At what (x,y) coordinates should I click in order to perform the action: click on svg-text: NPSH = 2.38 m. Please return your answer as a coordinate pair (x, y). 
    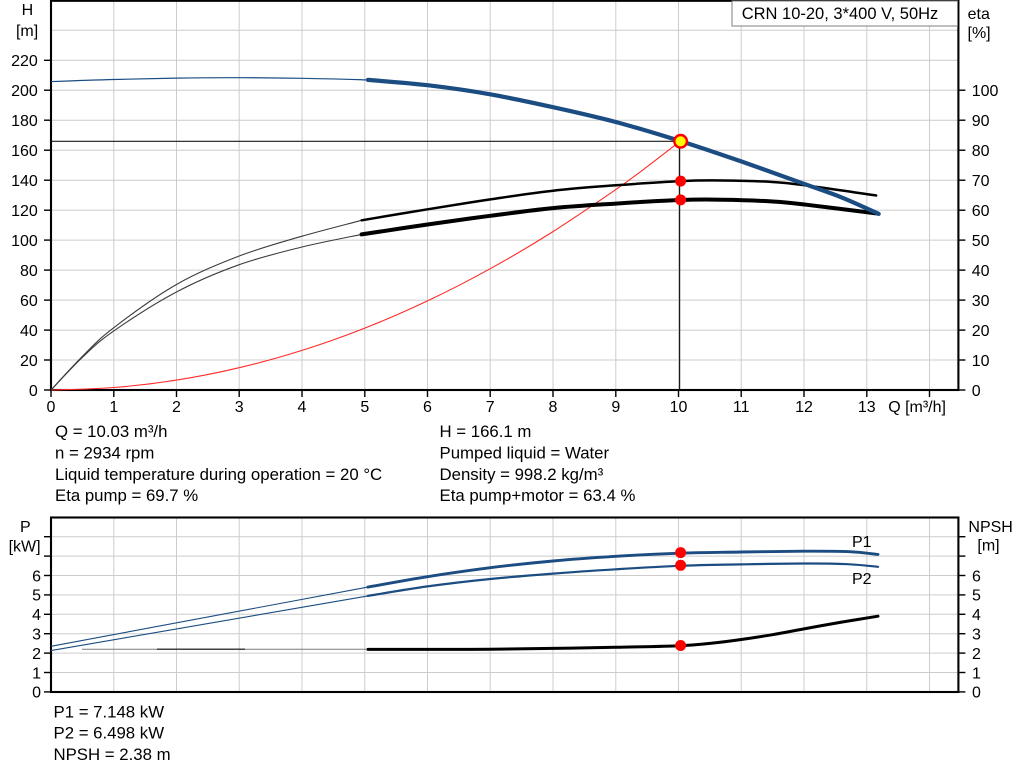
    Looking at the image, I should click on (112, 754).